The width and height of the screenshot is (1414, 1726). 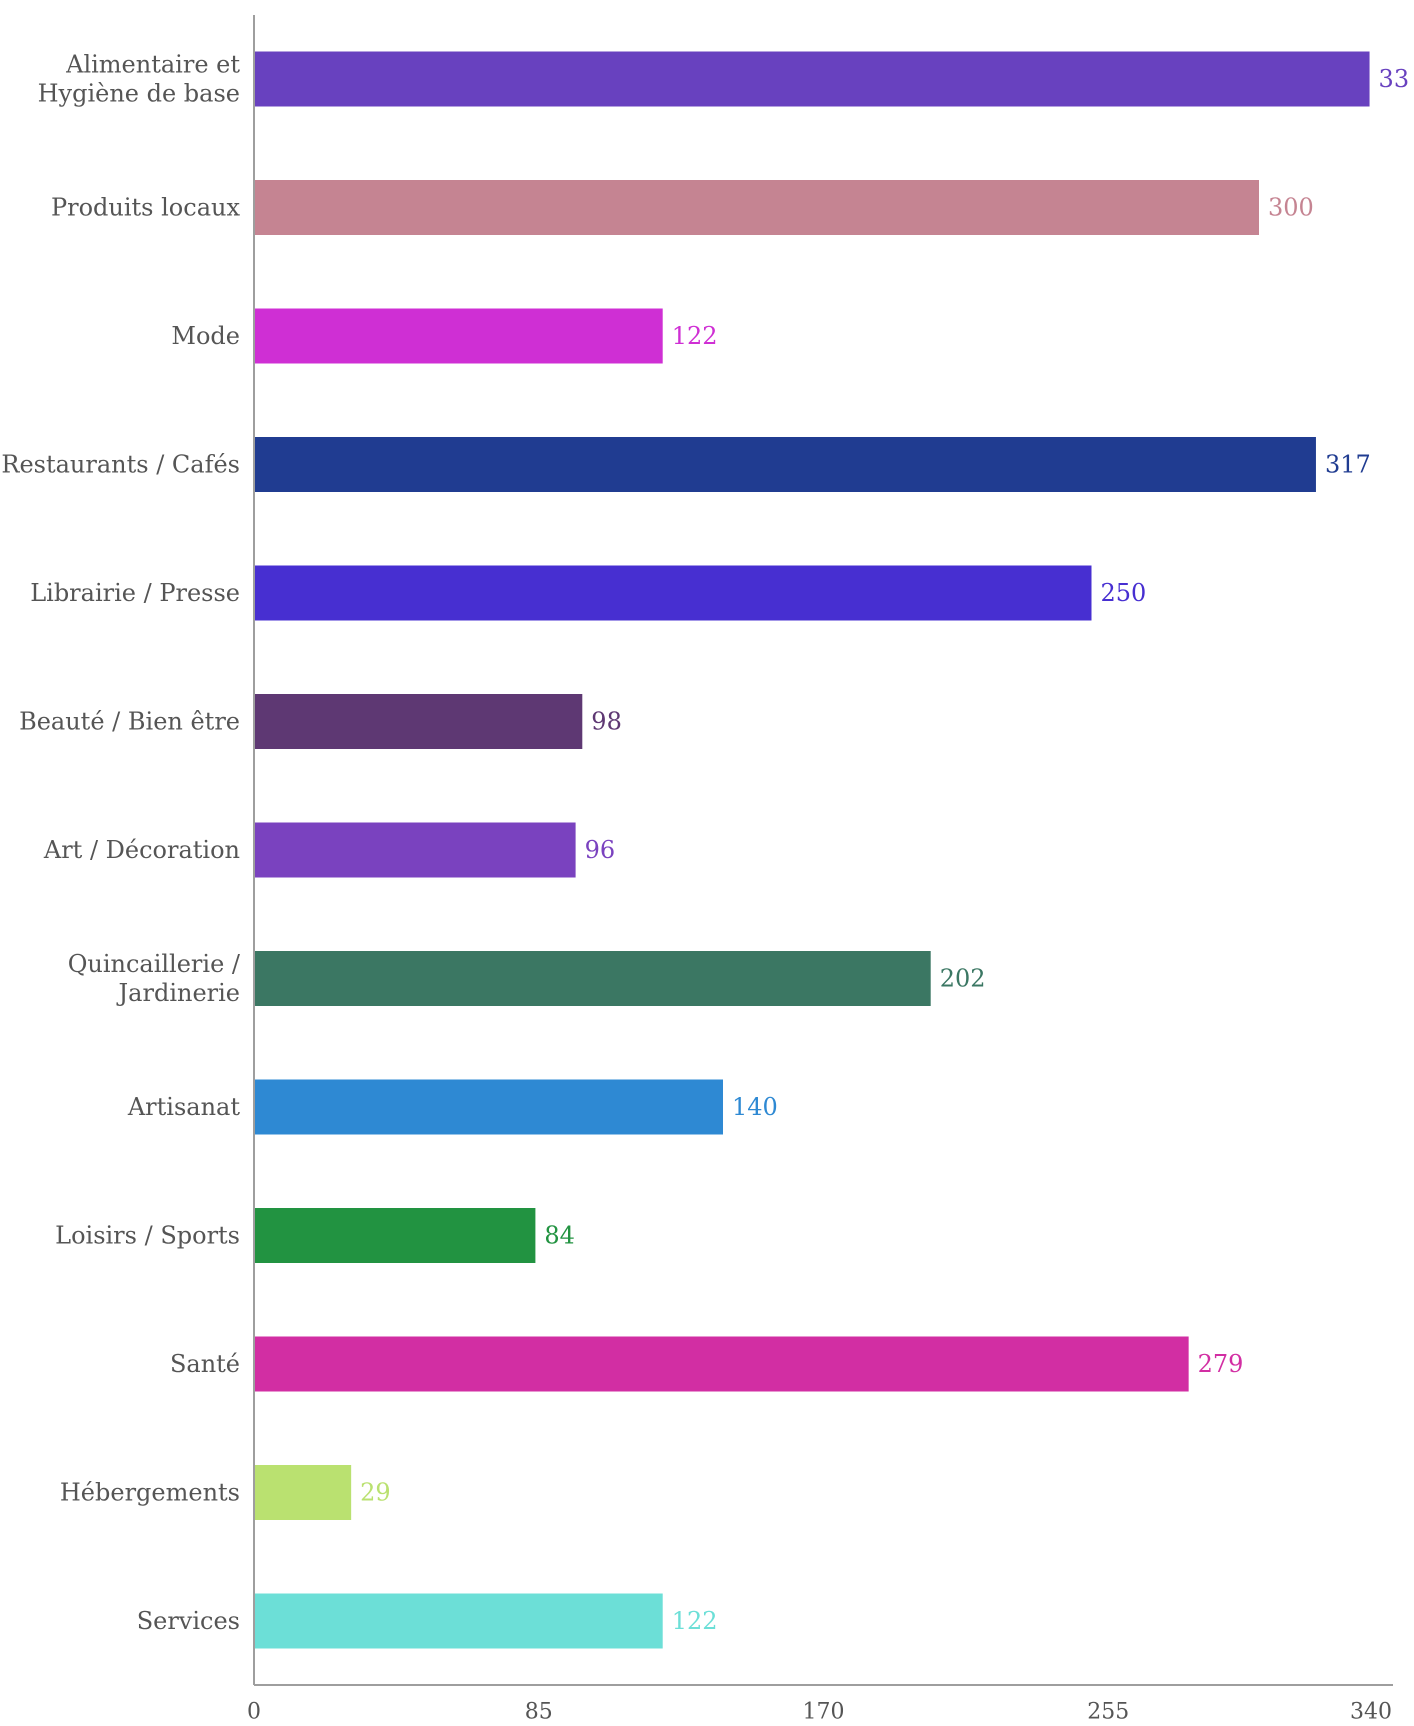 I want to click on category-label: Alimentaire et, so click(x=152, y=65).